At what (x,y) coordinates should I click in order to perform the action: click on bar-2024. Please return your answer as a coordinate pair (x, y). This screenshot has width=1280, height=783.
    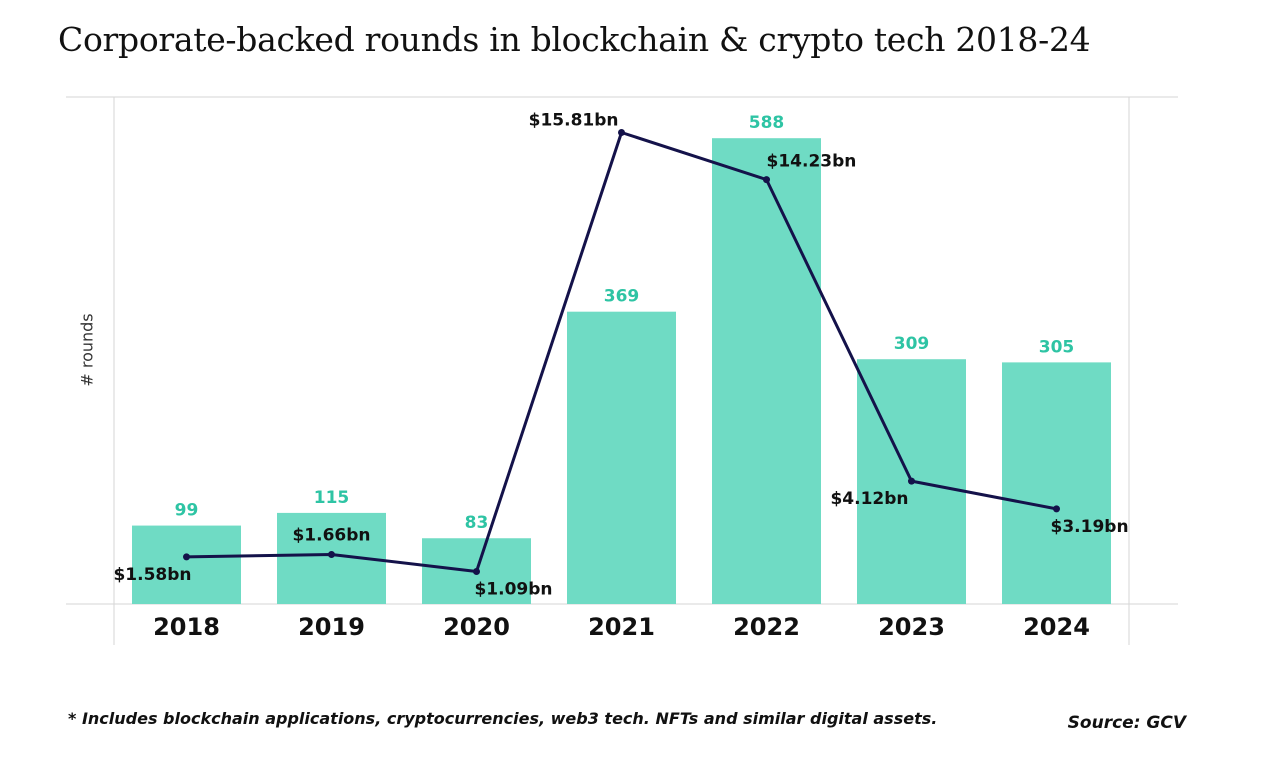
    Looking at the image, I should click on (1056, 483).